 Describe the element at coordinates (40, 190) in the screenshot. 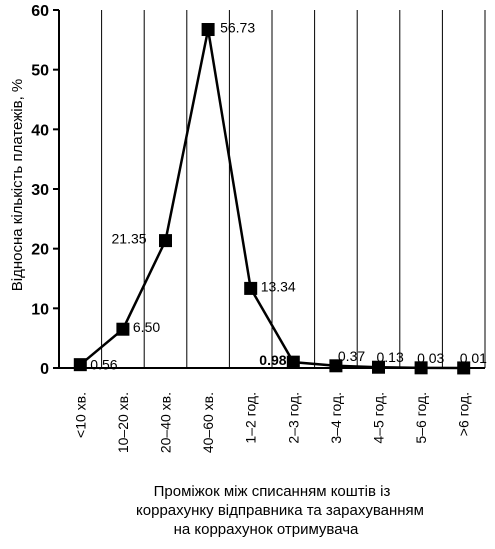

I see `y-tick-label: 30` at that location.